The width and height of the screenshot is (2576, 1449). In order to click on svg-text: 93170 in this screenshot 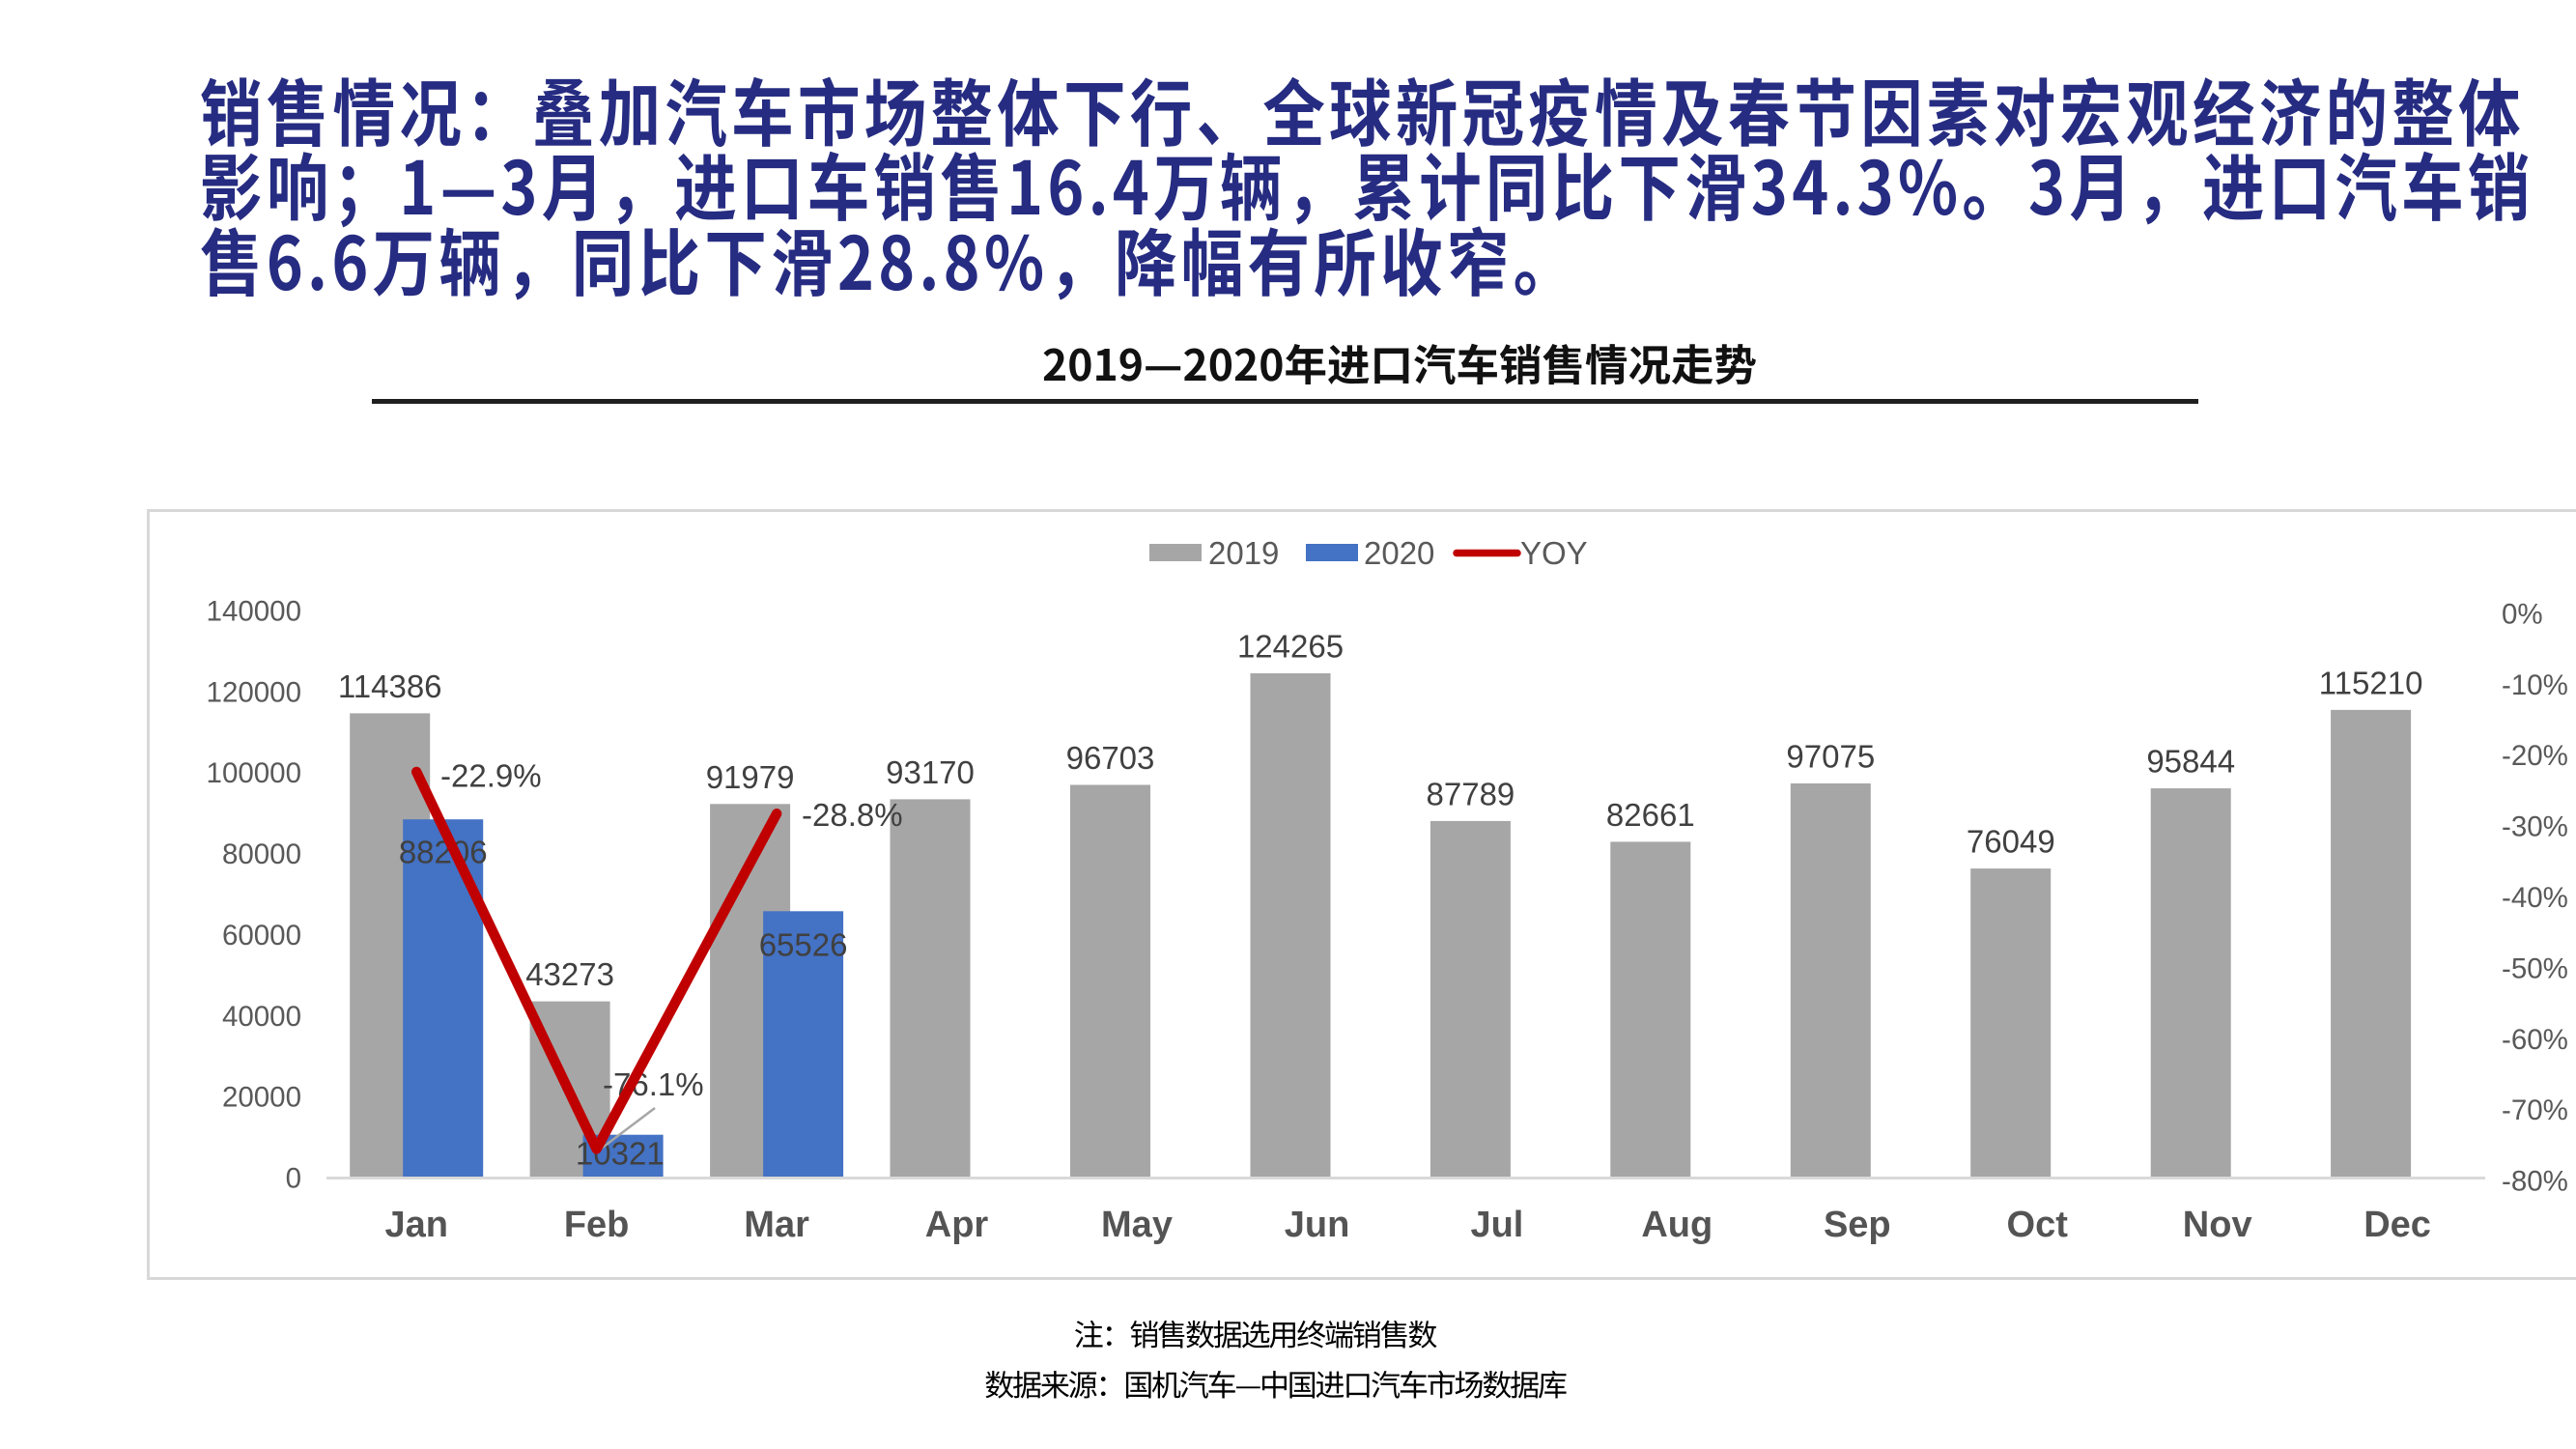, I will do `click(930, 772)`.